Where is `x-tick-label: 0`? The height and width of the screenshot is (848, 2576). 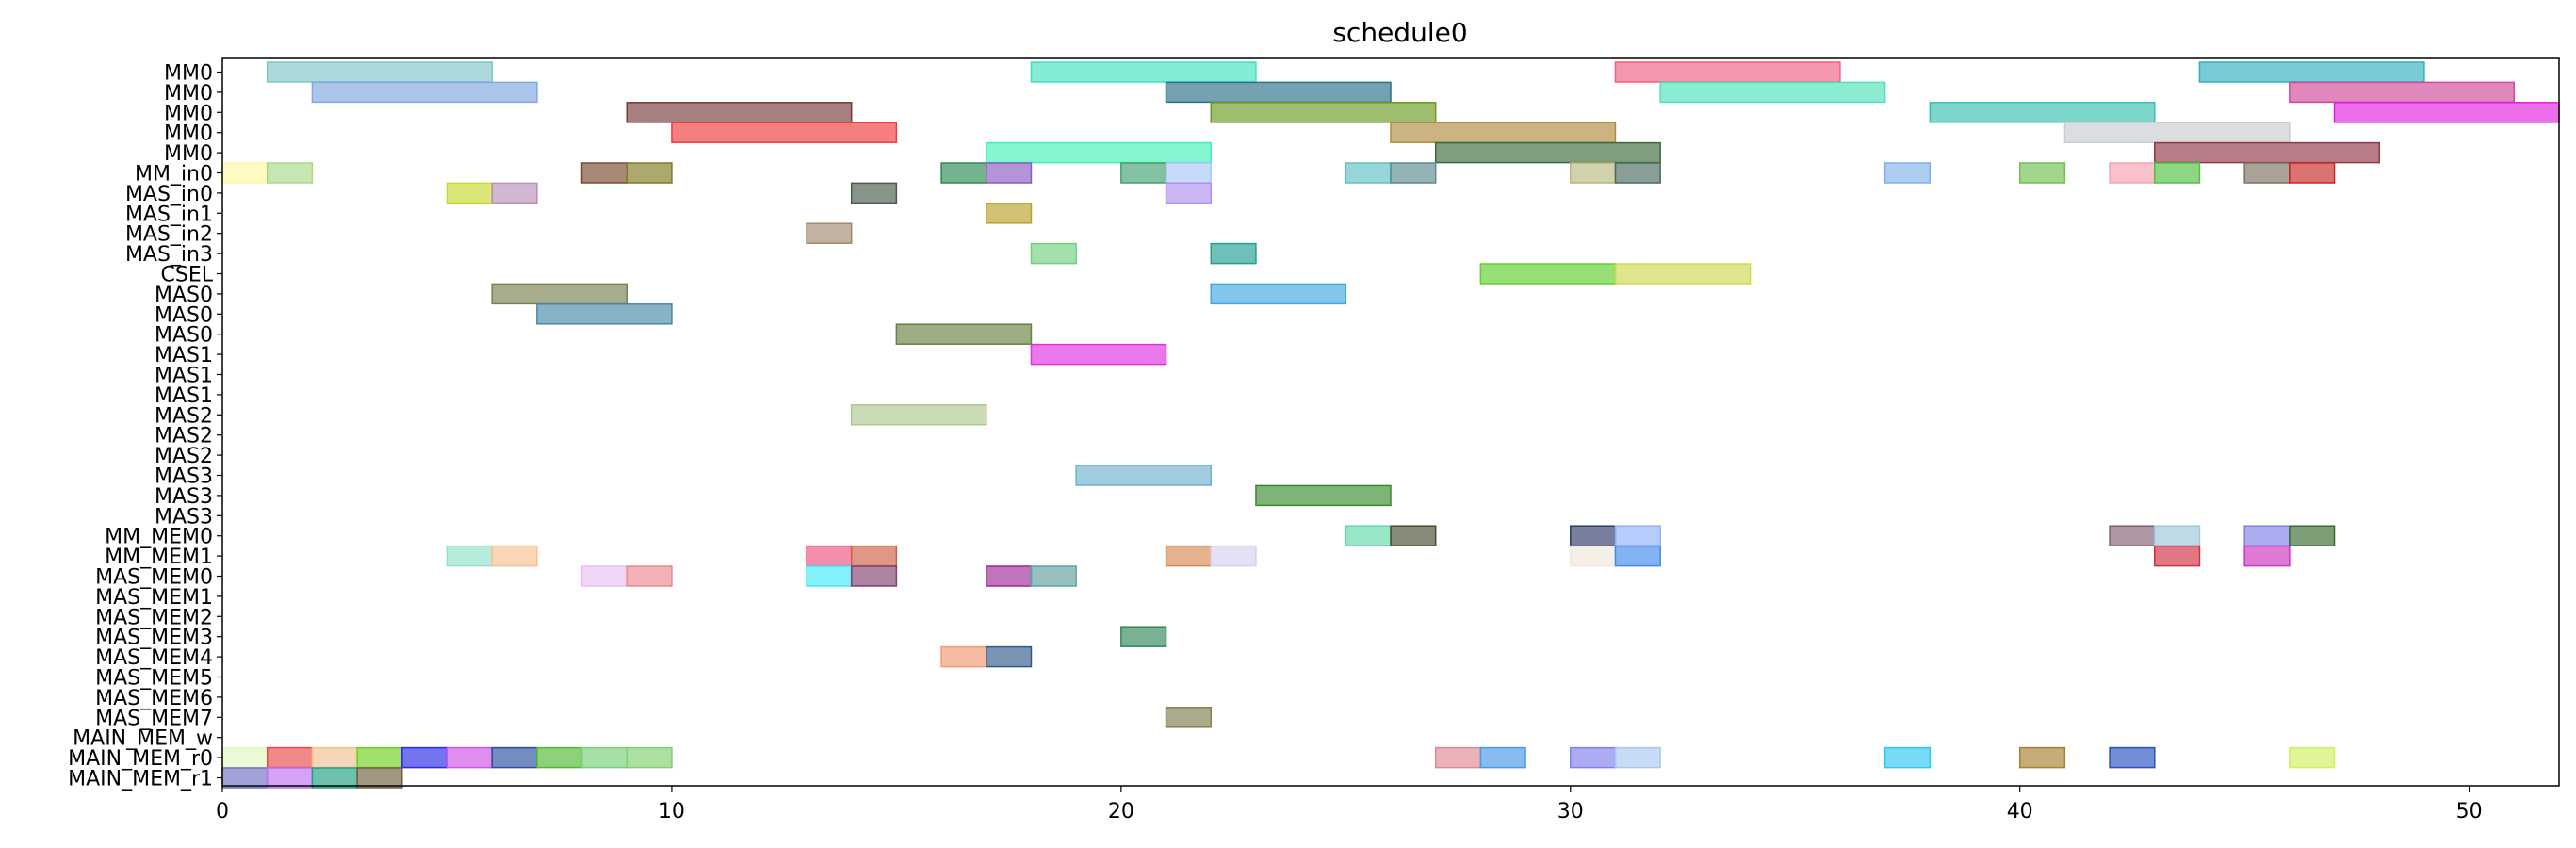 x-tick-label: 0 is located at coordinates (222, 812).